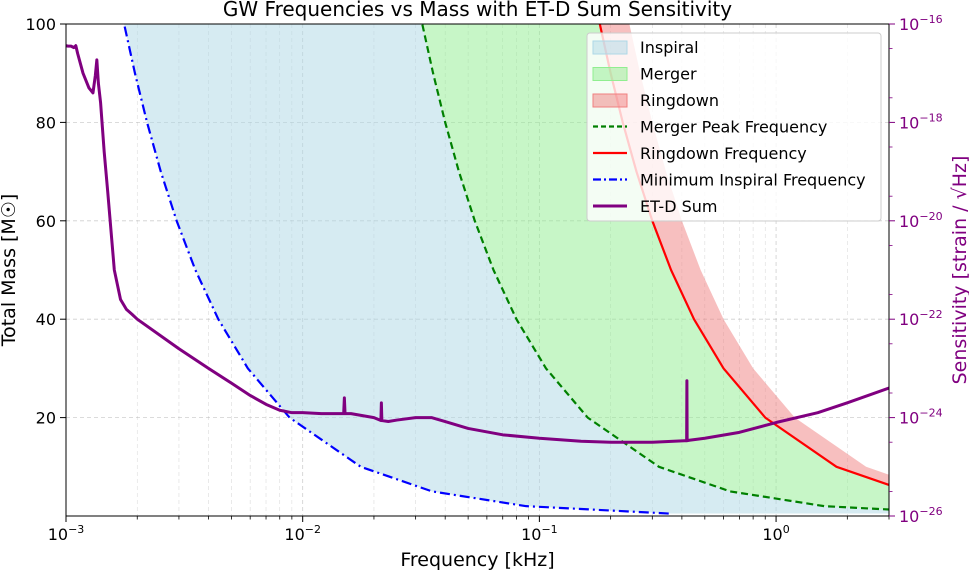 The width and height of the screenshot is (969, 570). Describe the element at coordinates (539, 533) in the screenshot. I see `x-tick-label: 10⁻¹` at that location.